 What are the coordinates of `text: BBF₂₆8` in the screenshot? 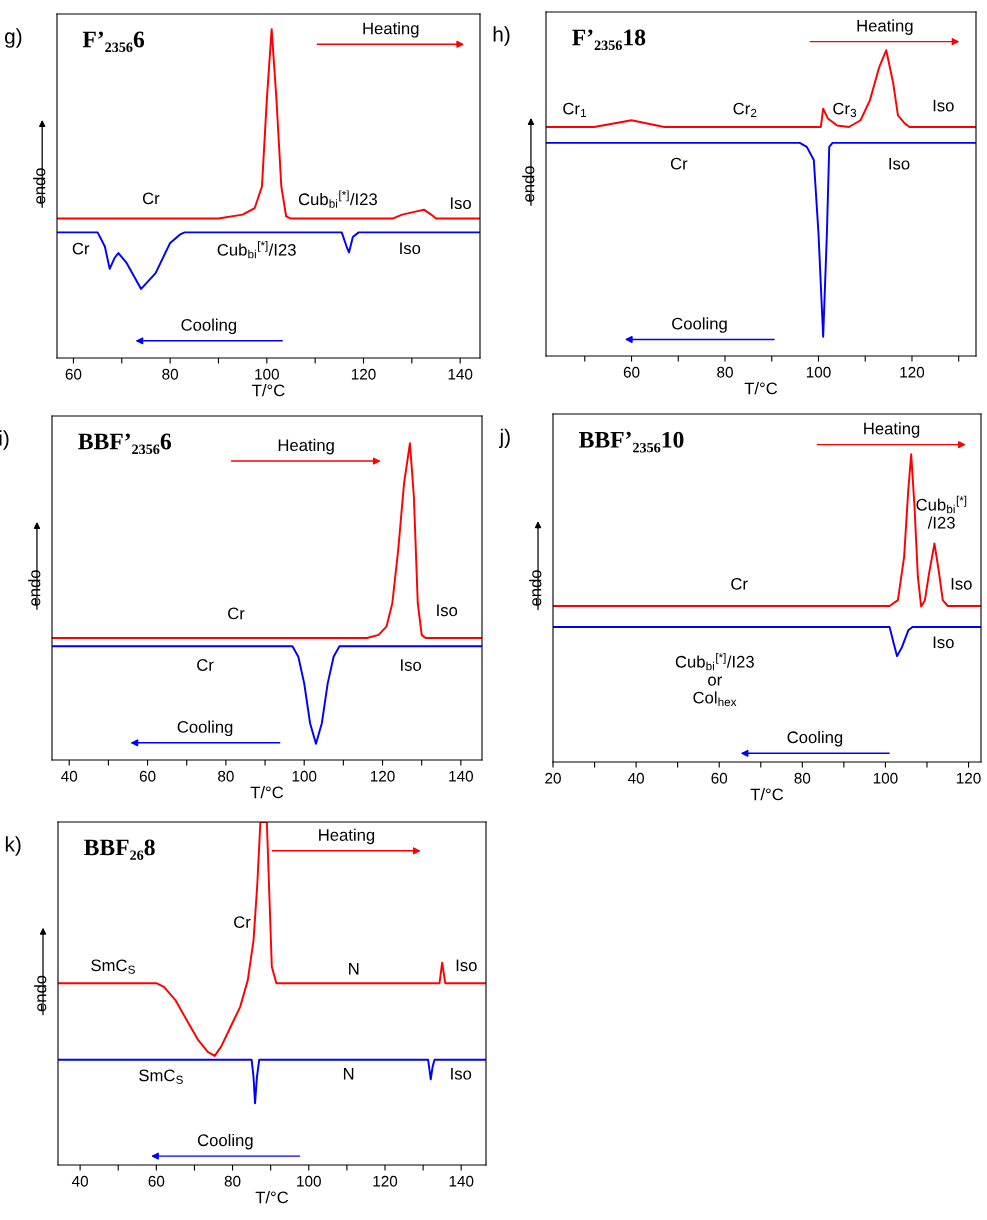 It's located at (119, 850).